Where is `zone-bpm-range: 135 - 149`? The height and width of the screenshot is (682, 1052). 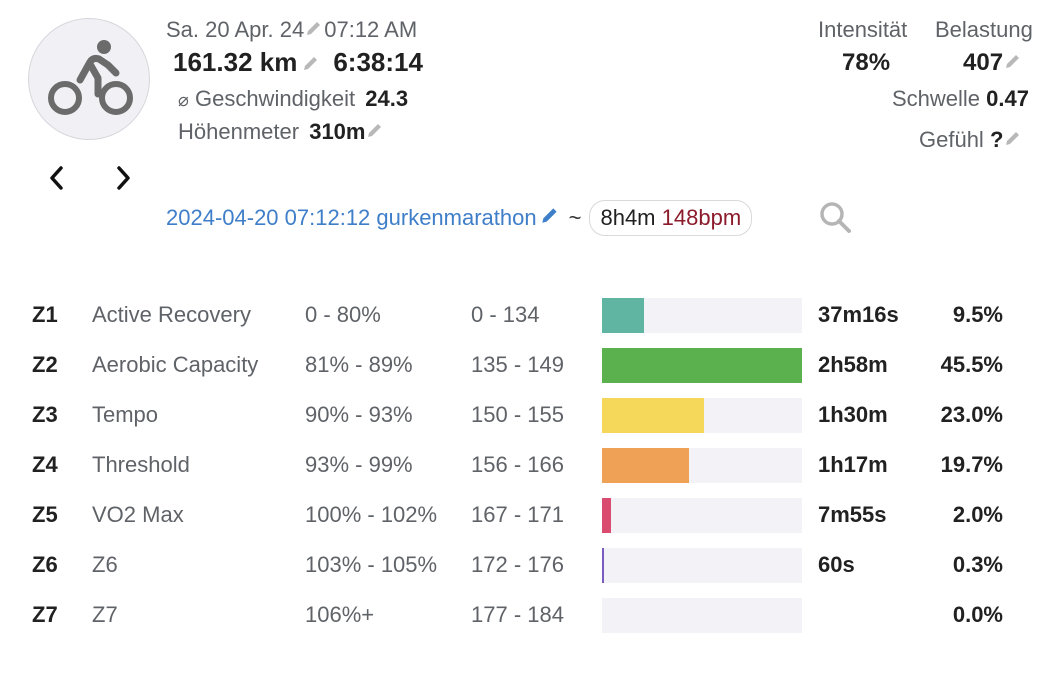 zone-bpm-range: 135 - 149 is located at coordinates (517, 364).